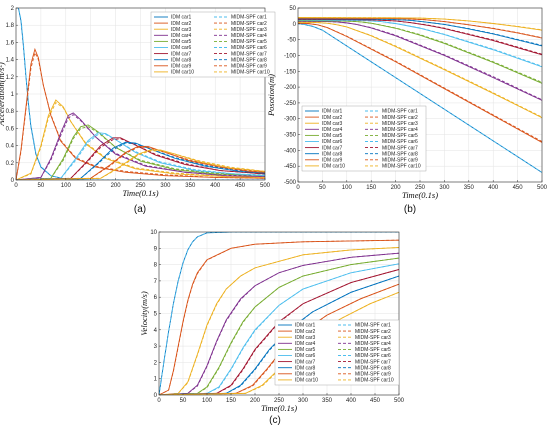  Describe the element at coordinates (10, 78) in the screenshot. I see `y-tick-label: 1.2` at that location.